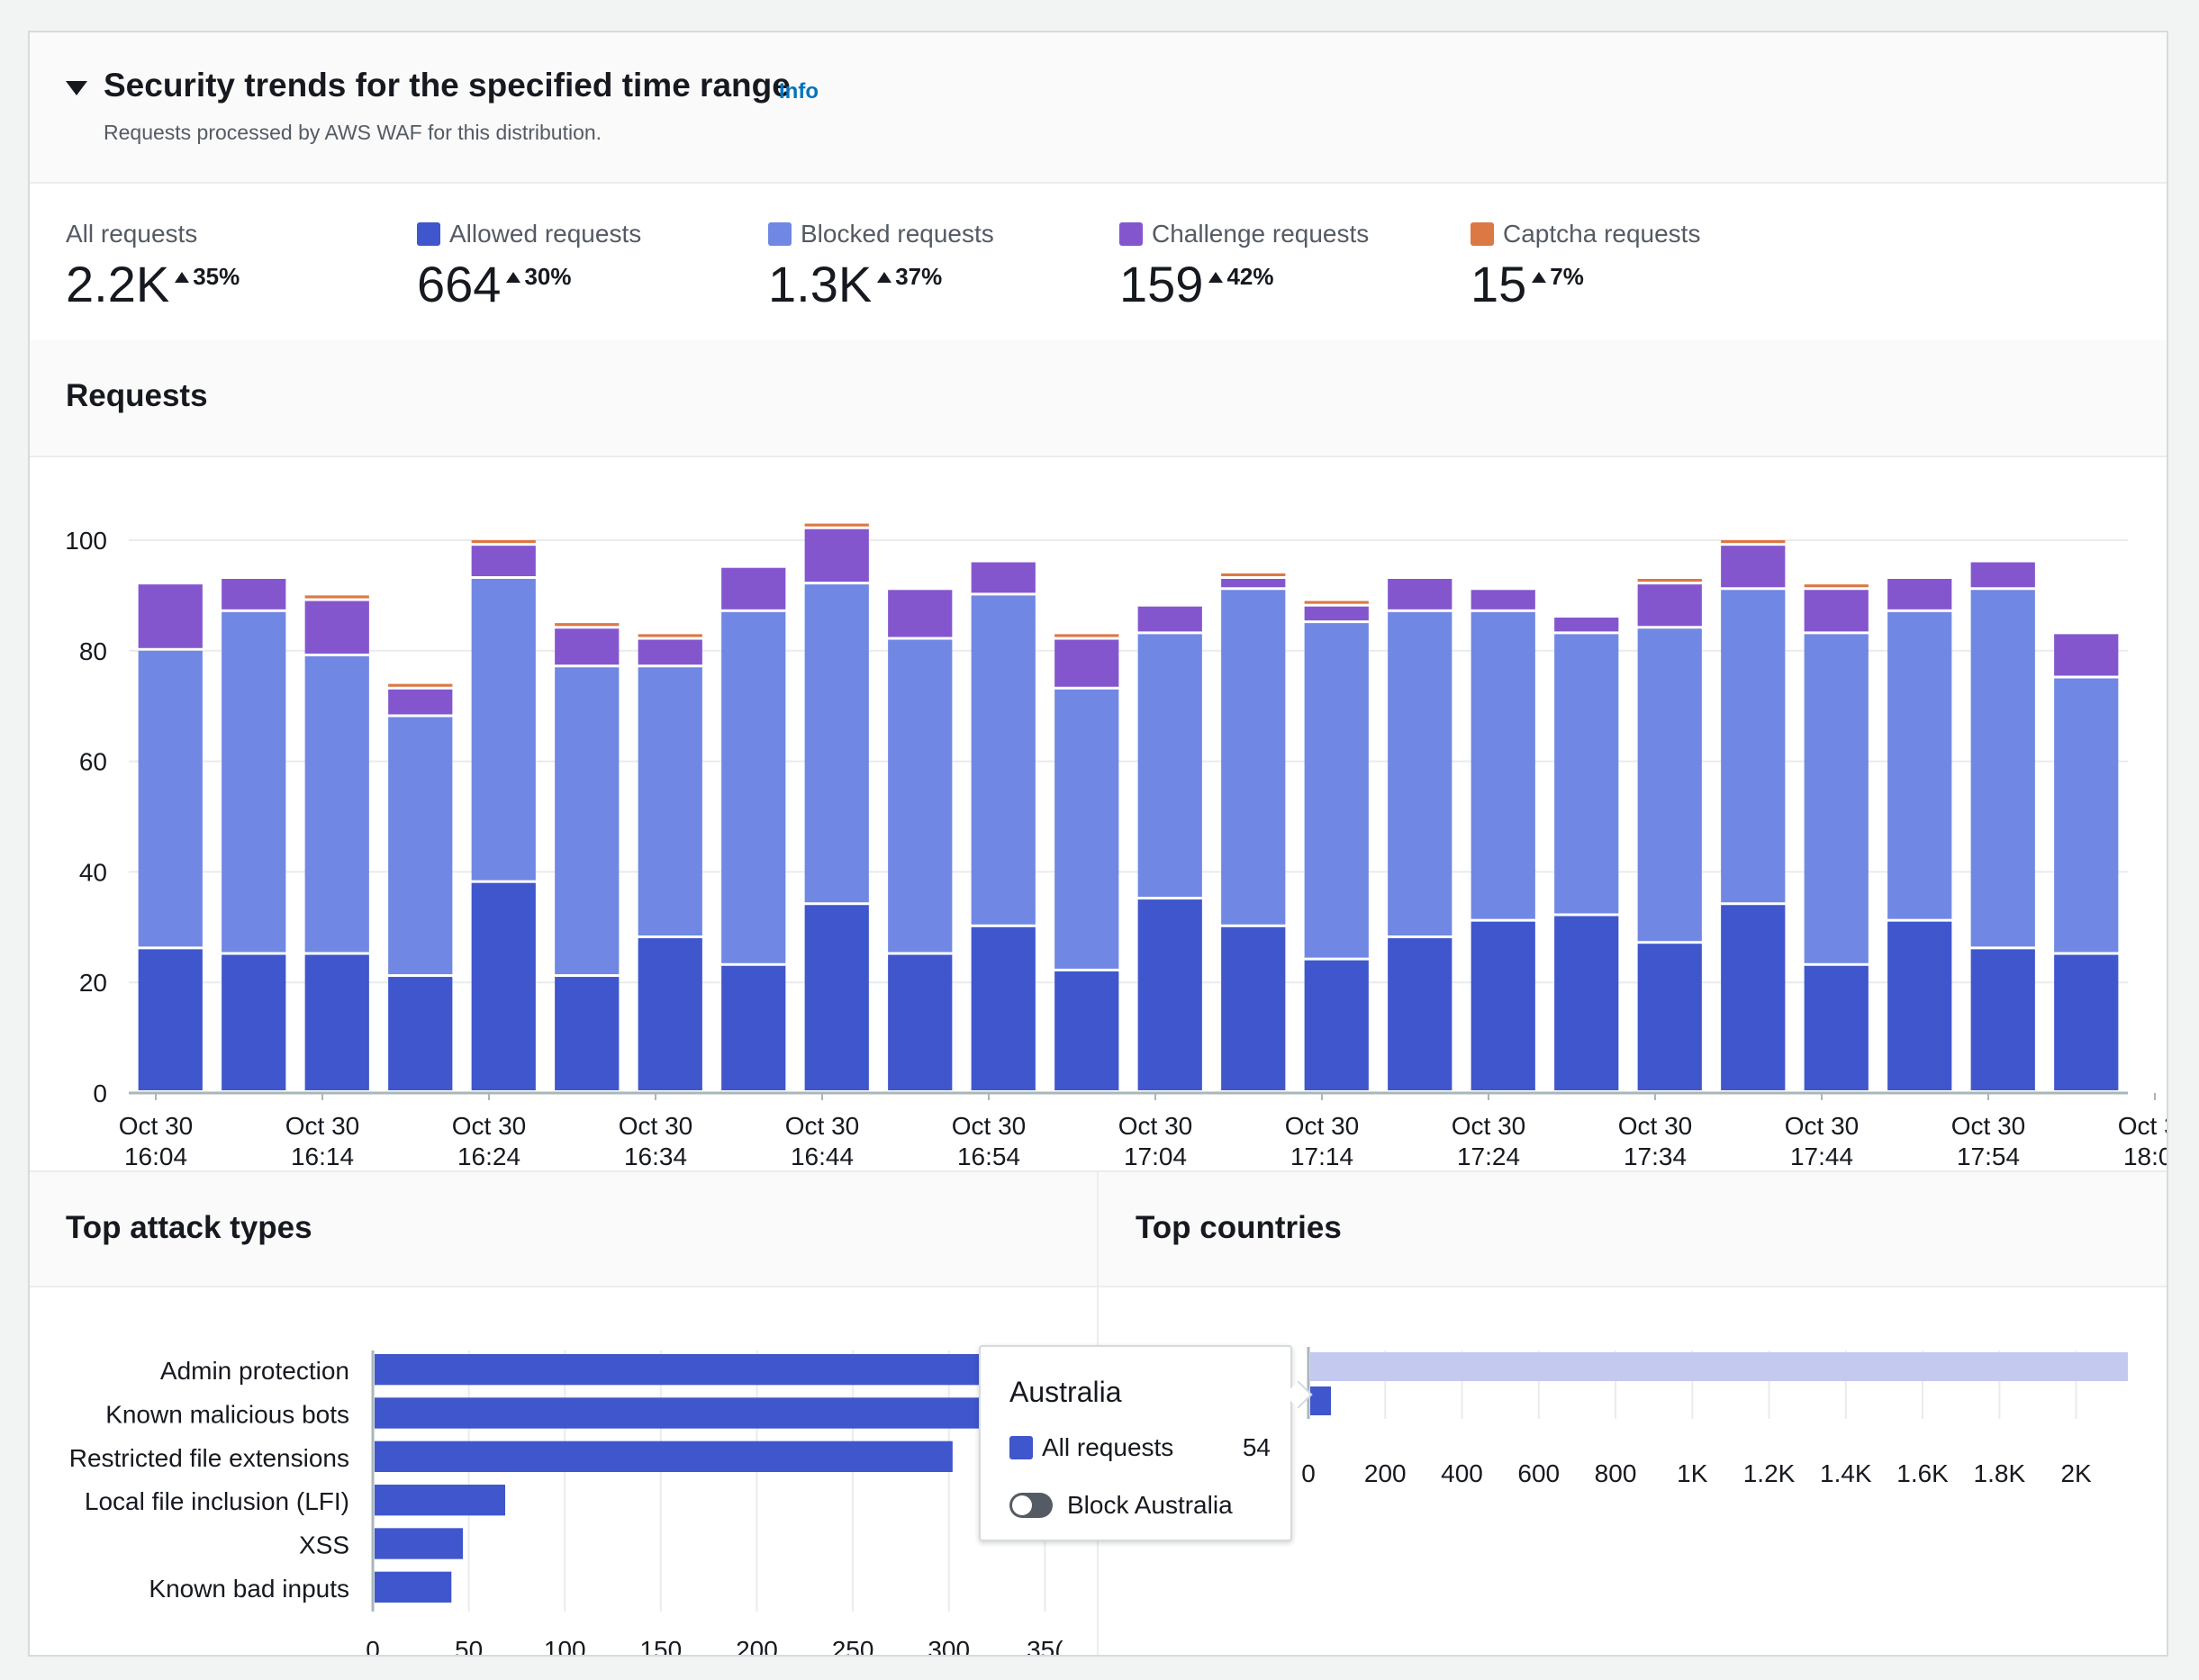  I want to click on metric-label: Blocked requests, so click(898, 234).